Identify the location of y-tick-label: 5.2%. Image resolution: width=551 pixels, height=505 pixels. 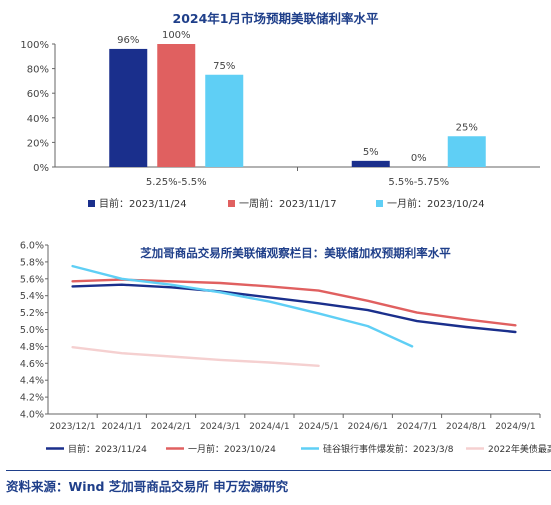
(32, 313).